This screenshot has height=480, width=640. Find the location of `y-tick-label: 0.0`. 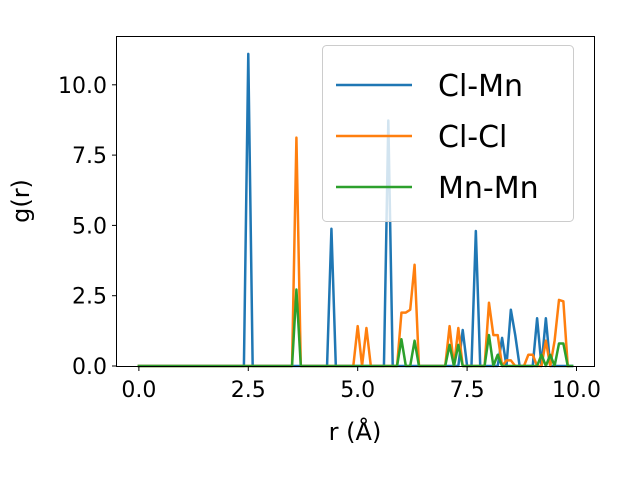

y-tick-label: 0.0 is located at coordinates (89, 367).